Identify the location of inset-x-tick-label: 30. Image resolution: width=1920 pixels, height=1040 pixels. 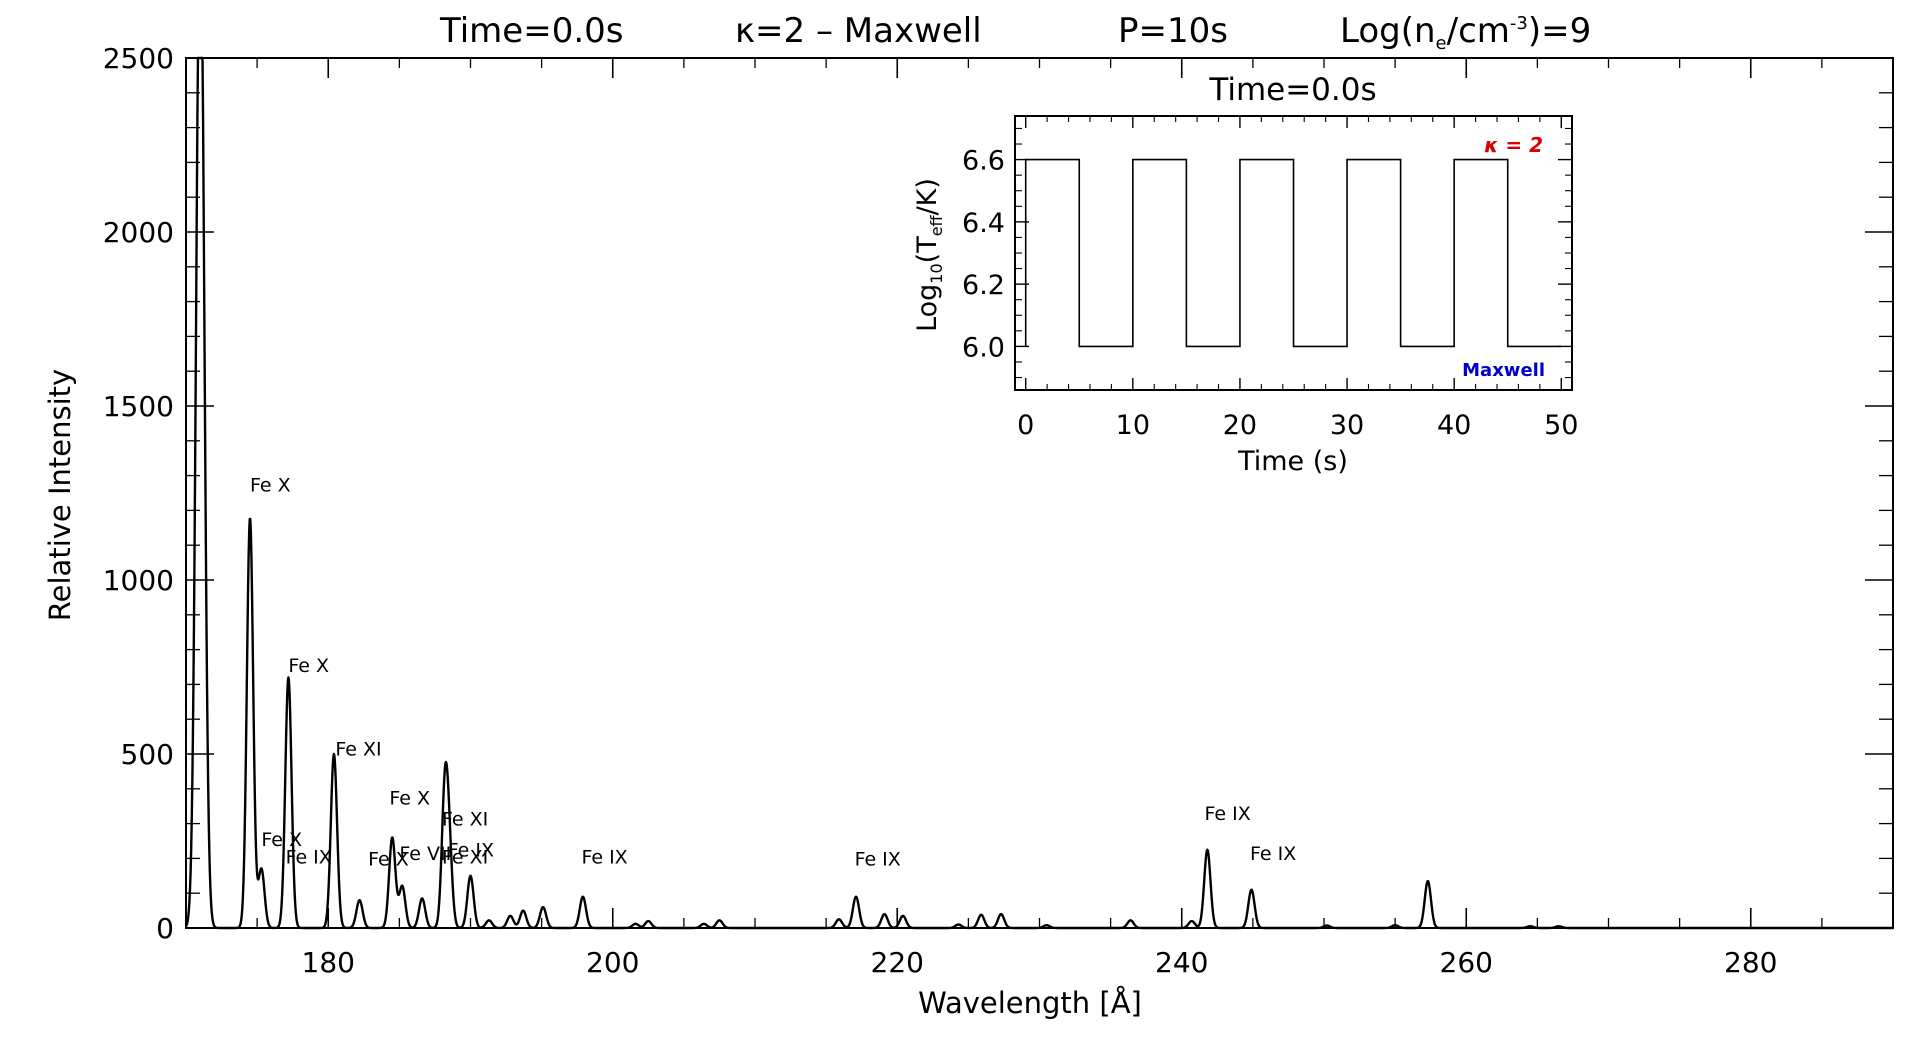
(1347, 425).